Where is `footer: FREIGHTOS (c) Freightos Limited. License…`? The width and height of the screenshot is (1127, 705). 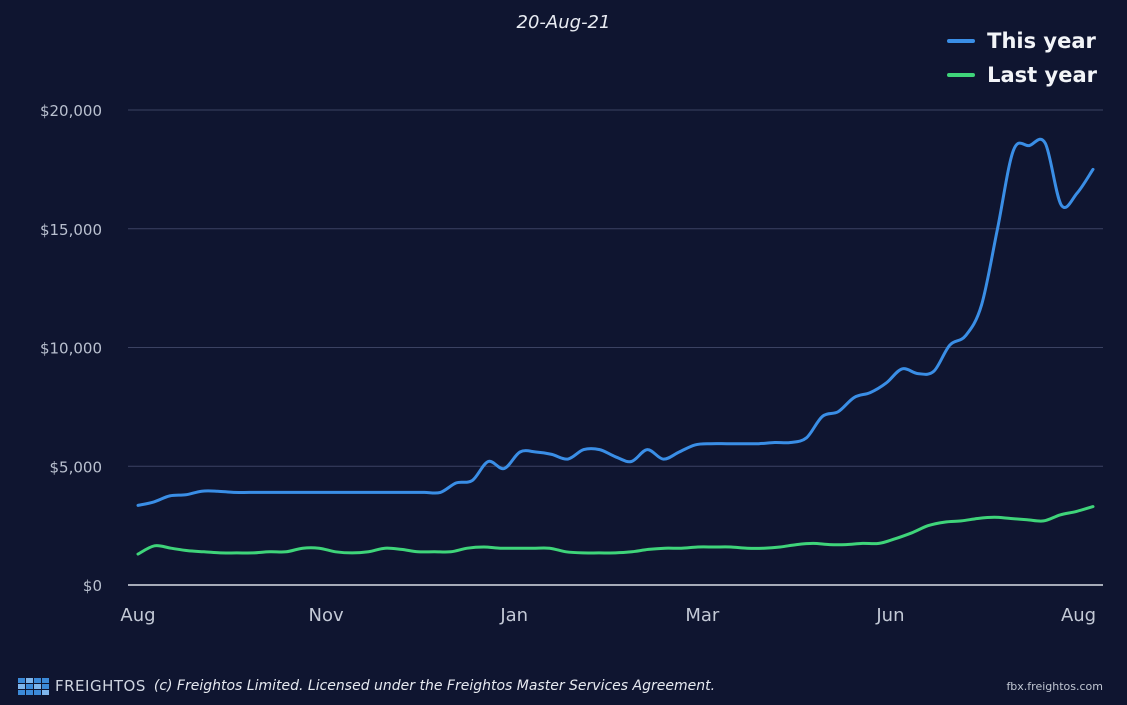 footer: FREIGHTOS (c) Freightos Limited. License… is located at coordinates (366, 686).